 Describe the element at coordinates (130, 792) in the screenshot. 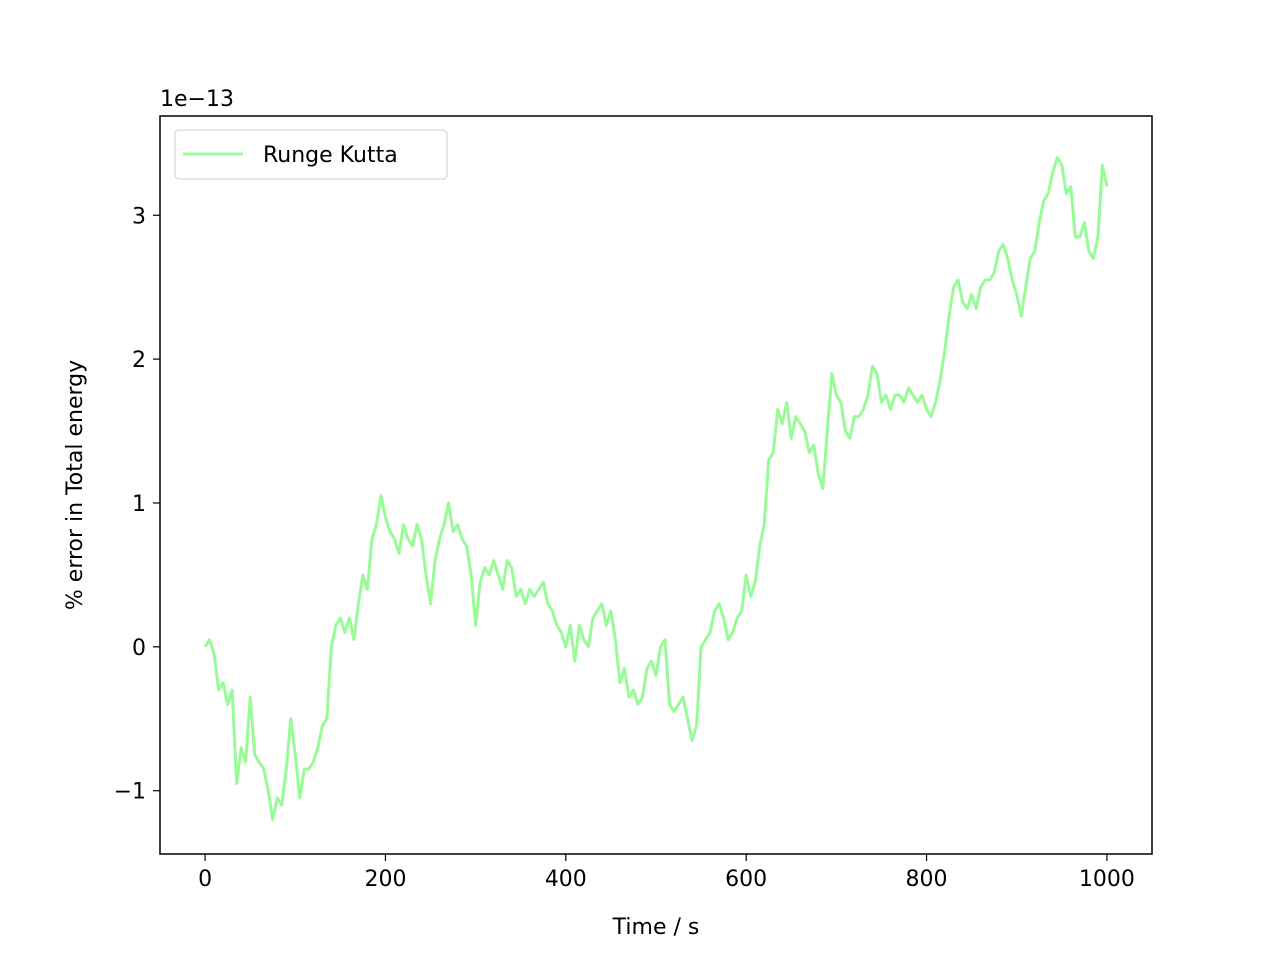

I see `y-tick-label: −1` at that location.